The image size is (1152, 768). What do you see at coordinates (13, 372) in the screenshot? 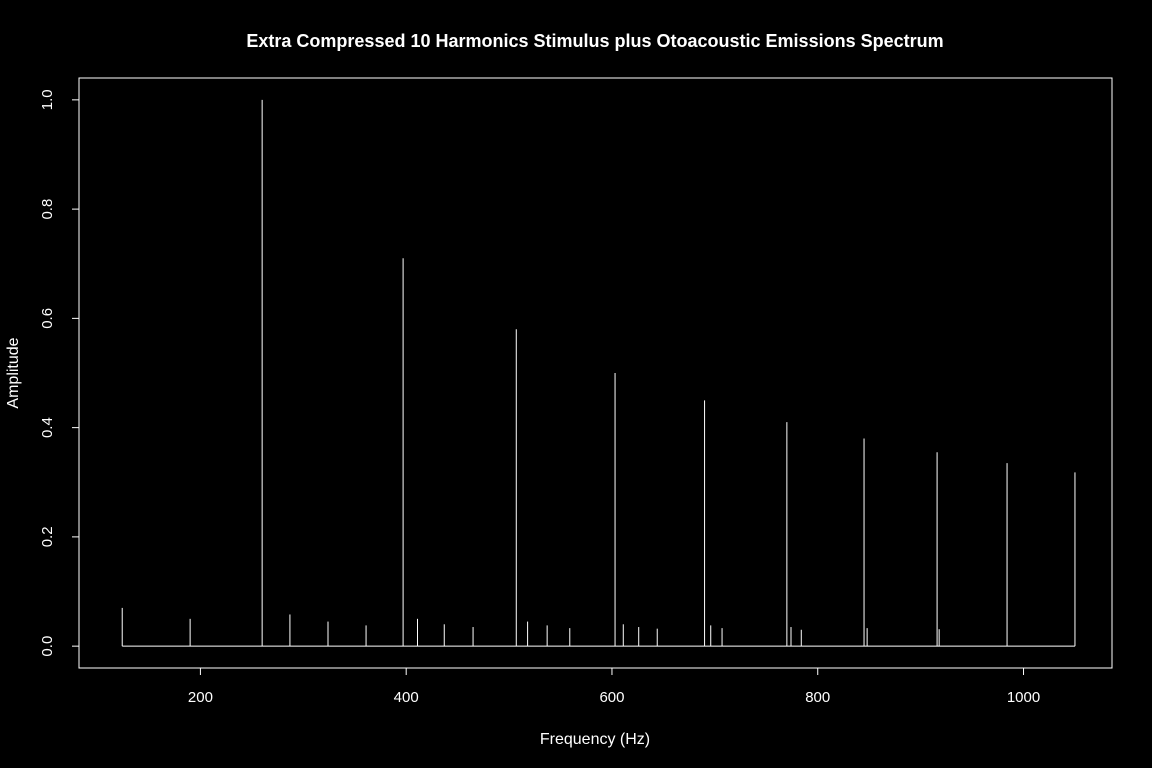
I see `y-axis-label: Amplitude` at bounding box center [13, 372].